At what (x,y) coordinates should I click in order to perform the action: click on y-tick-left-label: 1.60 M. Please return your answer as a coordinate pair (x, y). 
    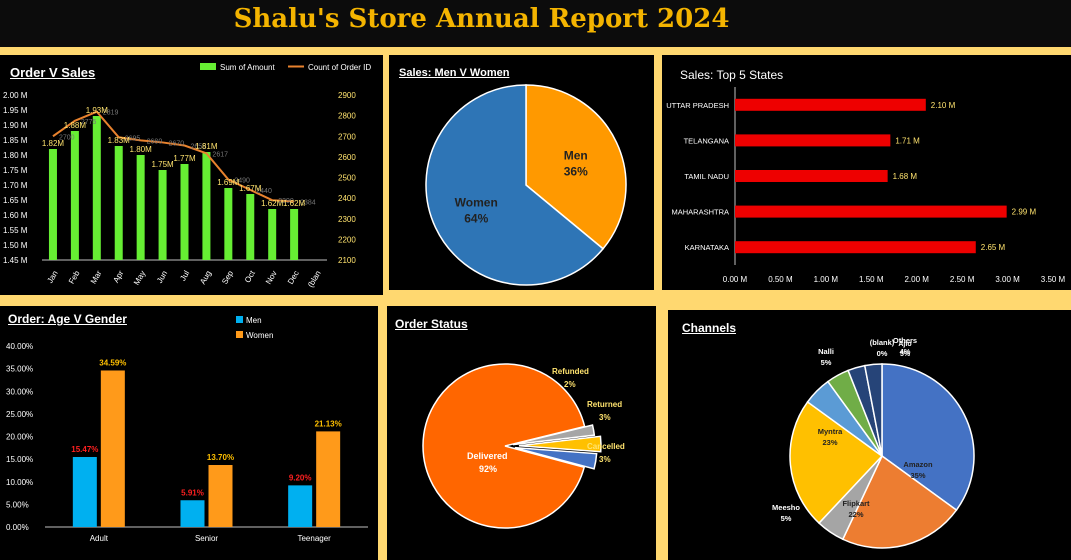
    Looking at the image, I should click on (15, 215).